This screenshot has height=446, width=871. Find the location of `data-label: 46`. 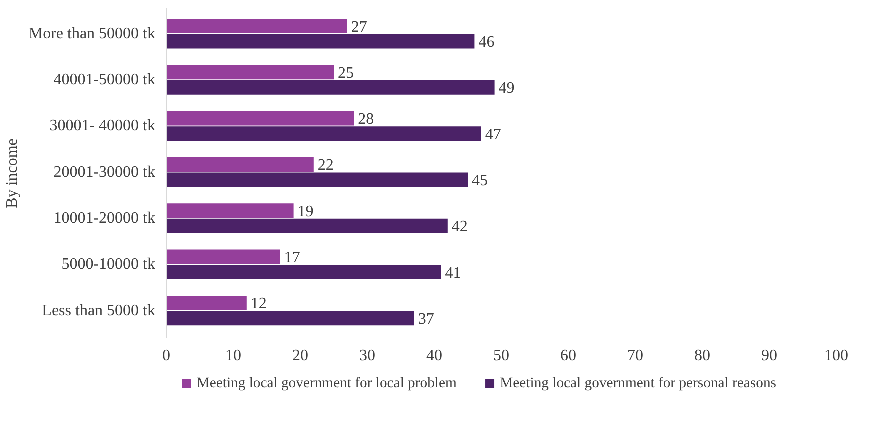

data-label: 46 is located at coordinates (486, 42).